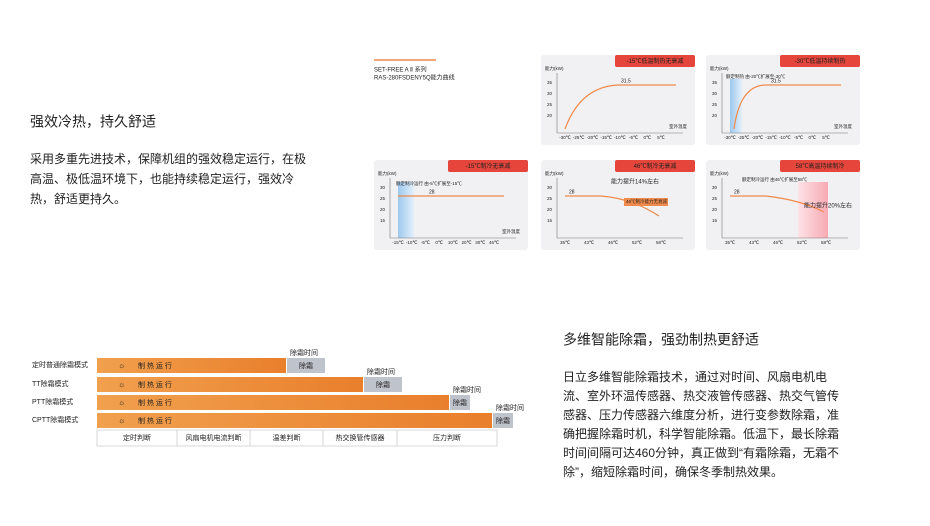  Describe the element at coordinates (398, 242) in the screenshot. I see `x-tick-label: -15℃` at that location.